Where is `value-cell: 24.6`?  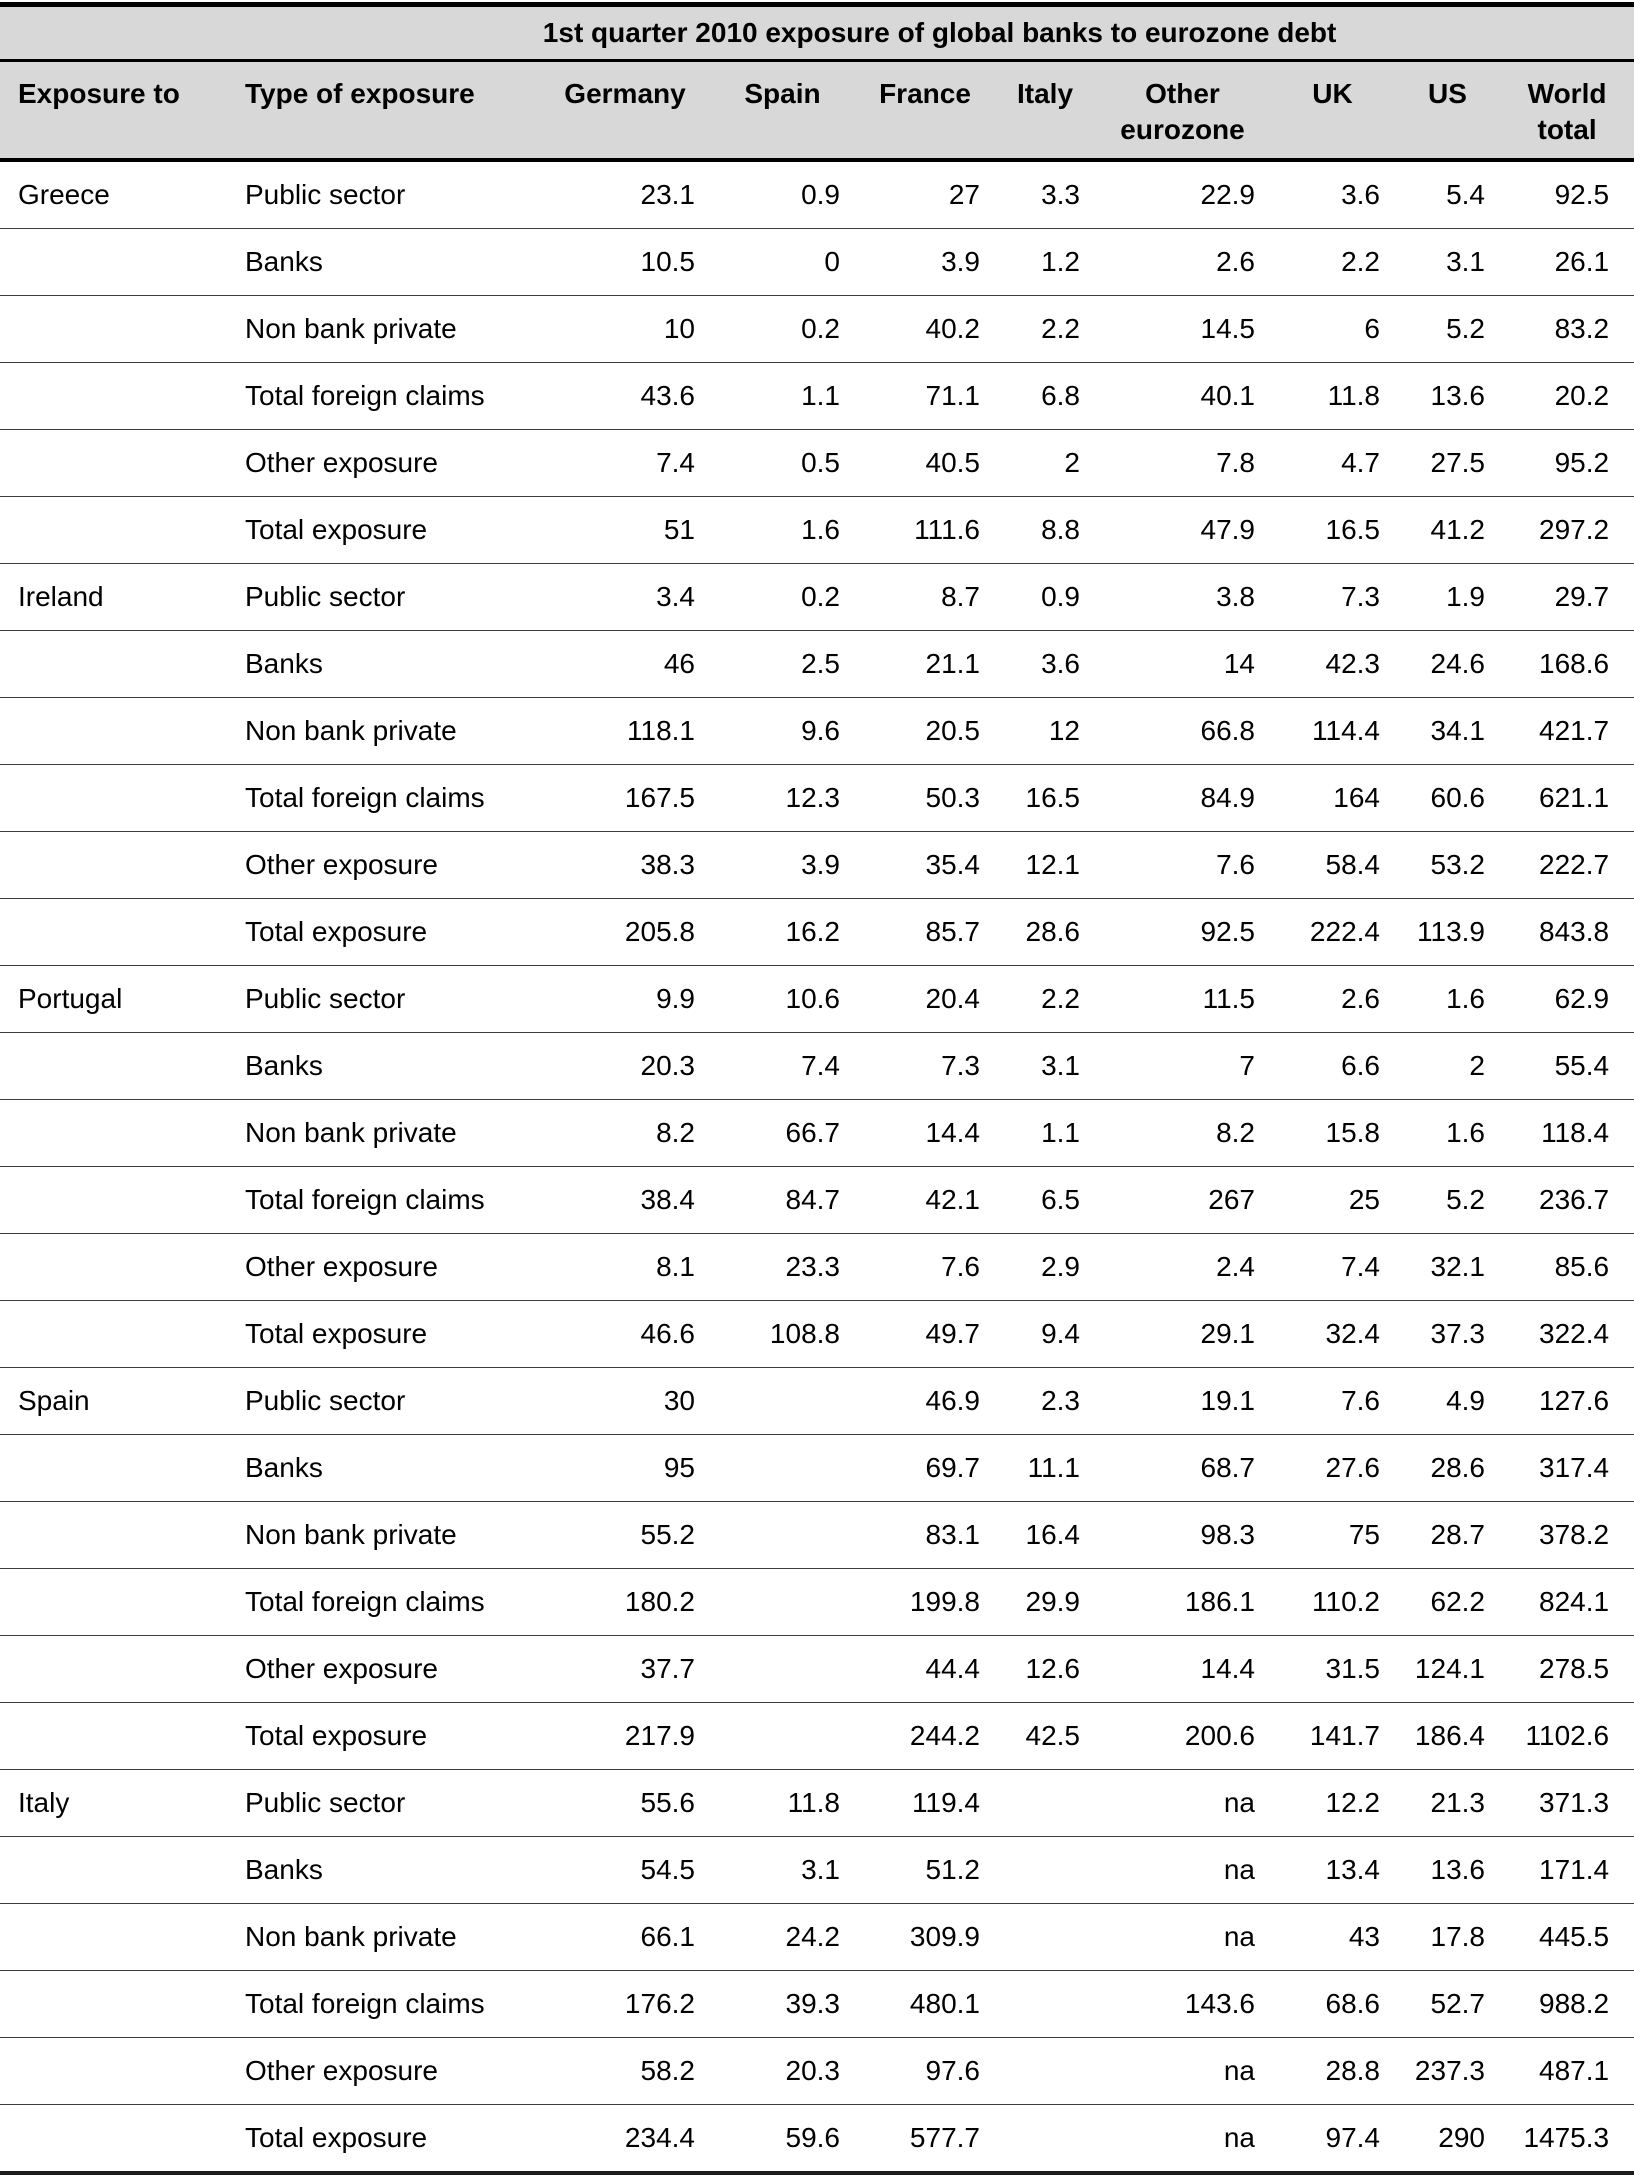
value-cell: 24.6 is located at coordinates (1447, 664).